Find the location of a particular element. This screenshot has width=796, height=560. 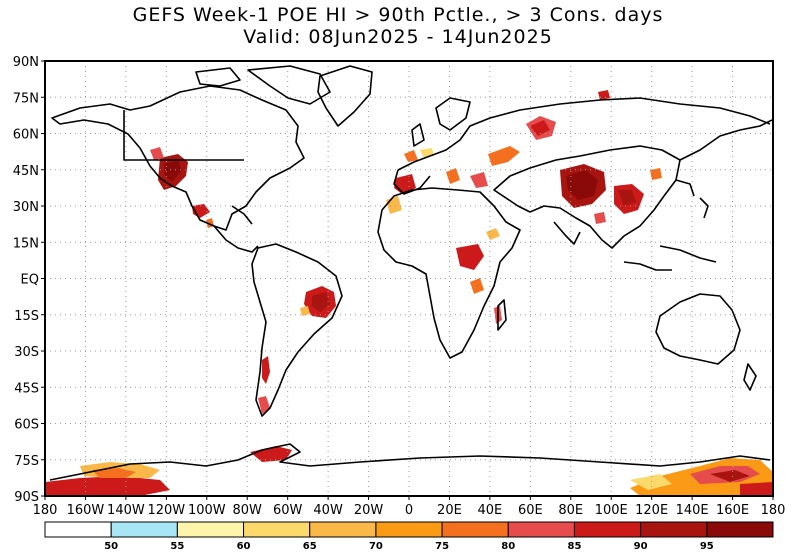

lon-label: 0 is located at coordinates (409, 510).